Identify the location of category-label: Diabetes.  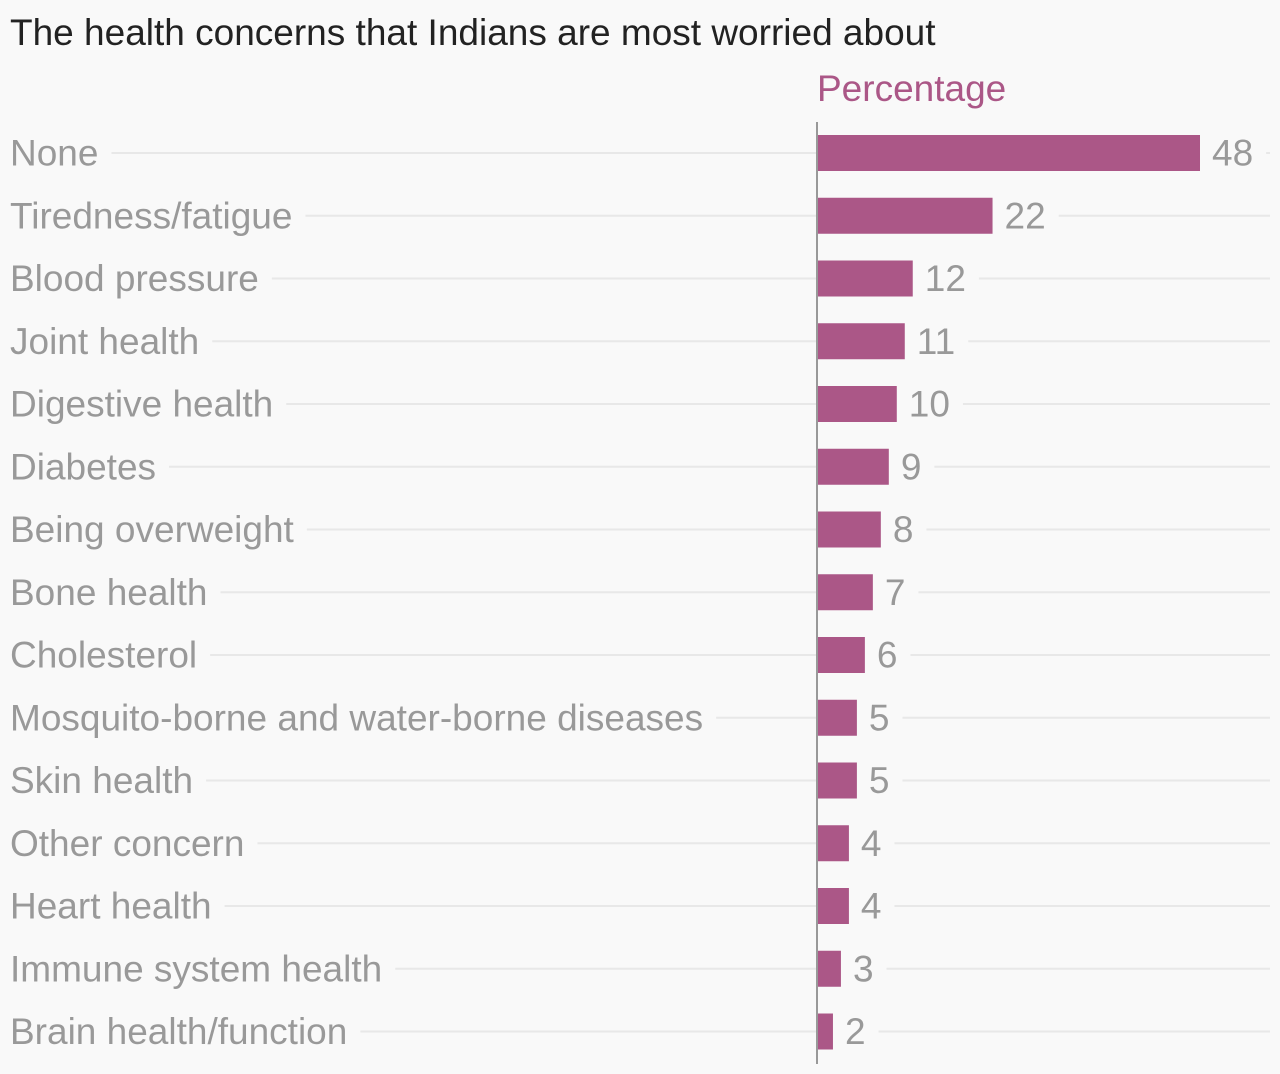
(83, 466).